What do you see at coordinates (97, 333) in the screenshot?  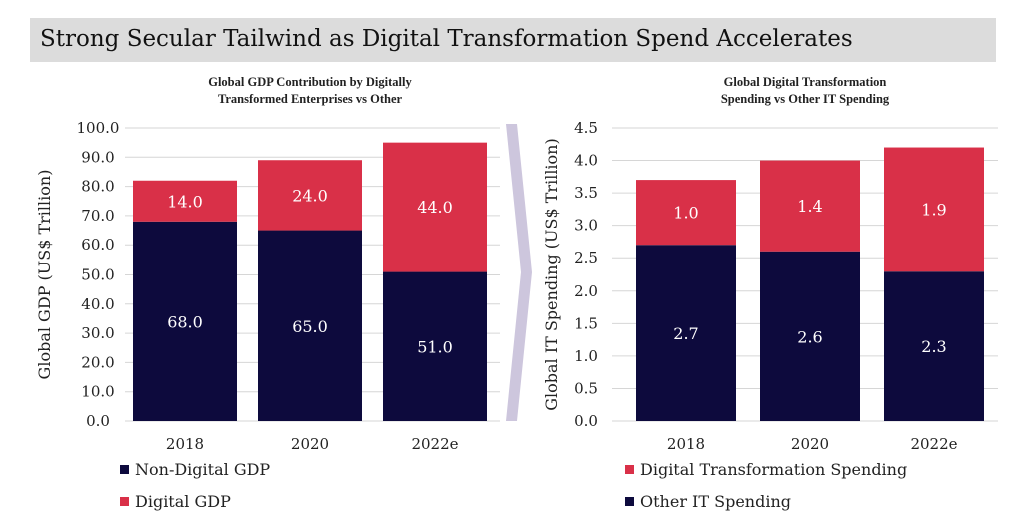 I see `left-y-tick-label: 30.0` at bounding box center [97, 333].